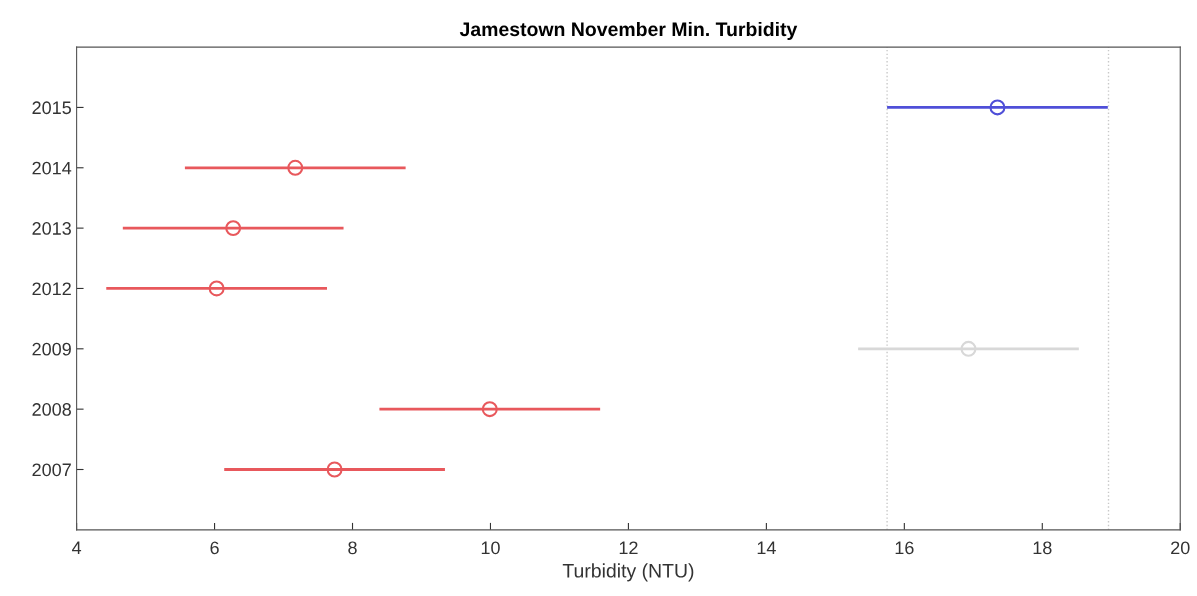 The height and width of the screenshot is (596, 1197). I want to click on y-tick-label: 2015, so click(51, 108).